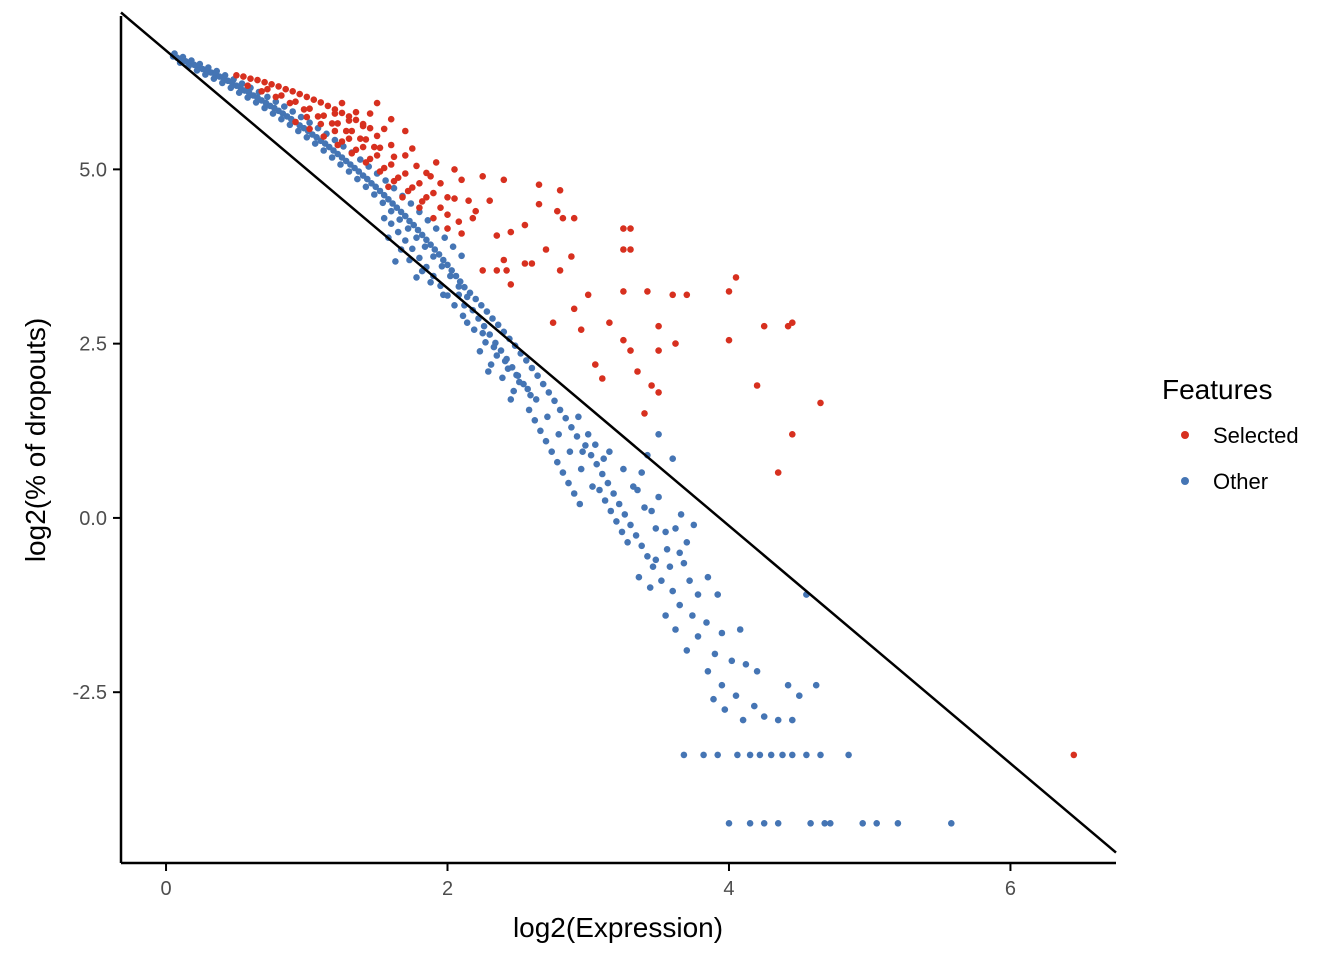 This screenshot has width=1344, height=960. Describe the element at coordinates (728, 889) in the screenshot. I see `x-tick-label: 4` at that location.